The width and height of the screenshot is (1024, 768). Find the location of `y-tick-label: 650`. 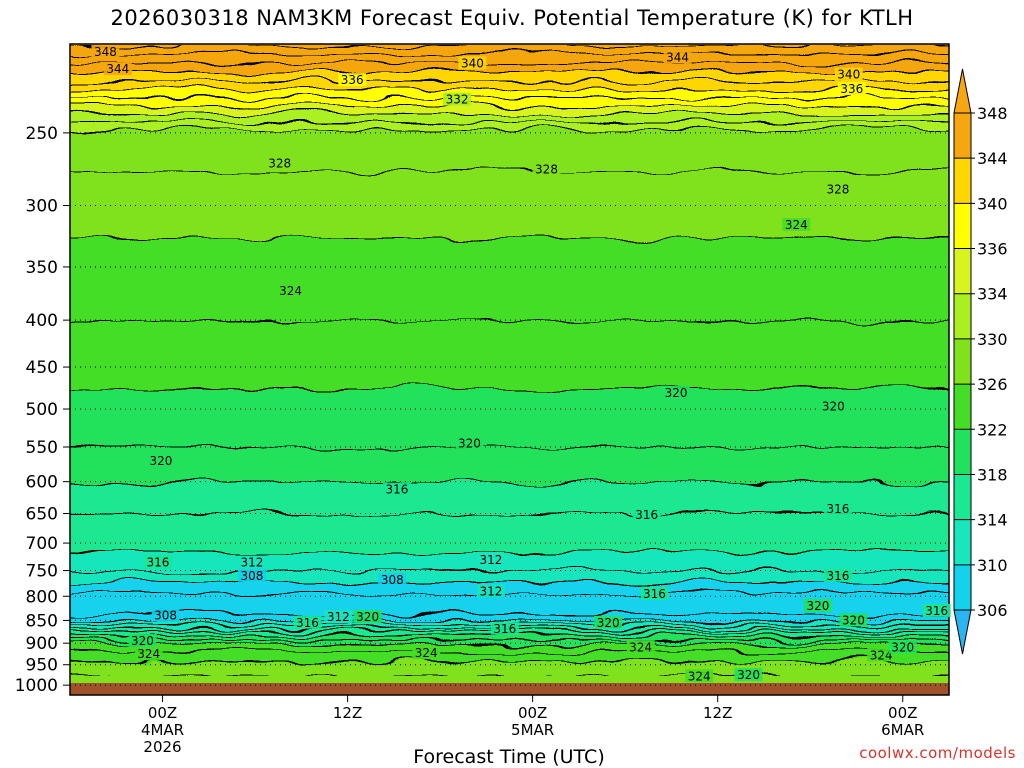

y-tick-label: 650 is located at coordinates (42, 515).